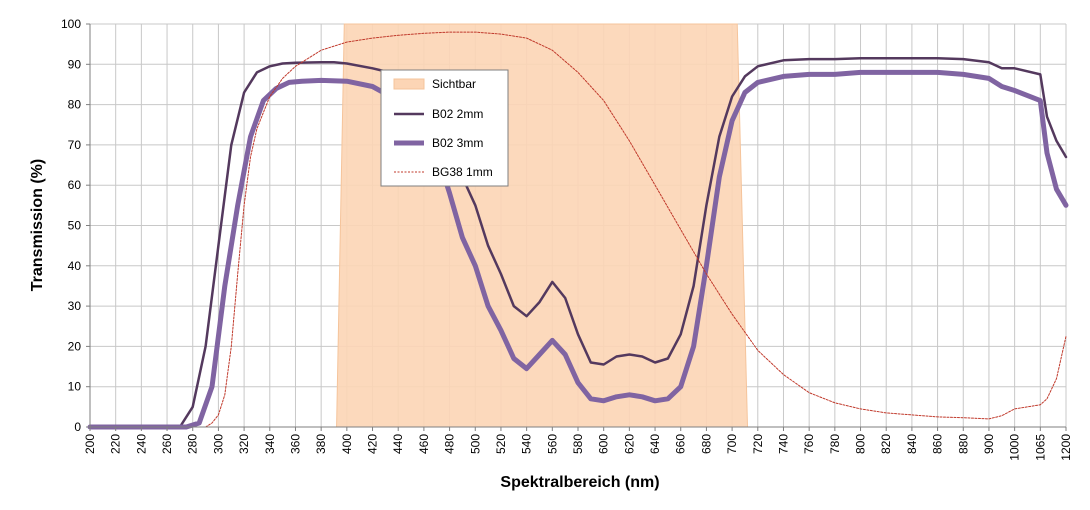 The height and width of the screenshot is (510, 1090). What do you see at coordinates (244, 444) in the screenshot?
I see `x-tick-label: 320` at bounding box center [244, 444].